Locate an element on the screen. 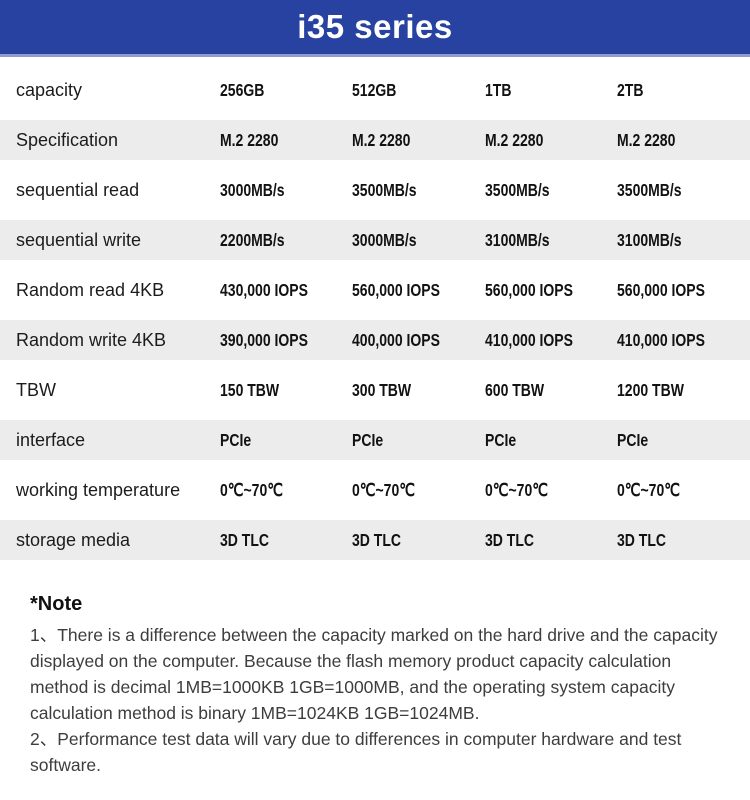  cell-value: 256GB is located at coordinates (242, 89).